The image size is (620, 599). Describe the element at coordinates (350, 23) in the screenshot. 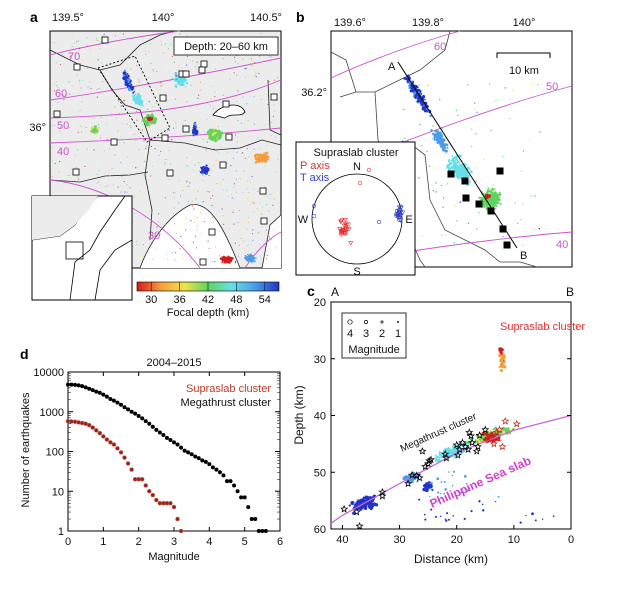

I see `lon-tick: 139.6°` at that location.